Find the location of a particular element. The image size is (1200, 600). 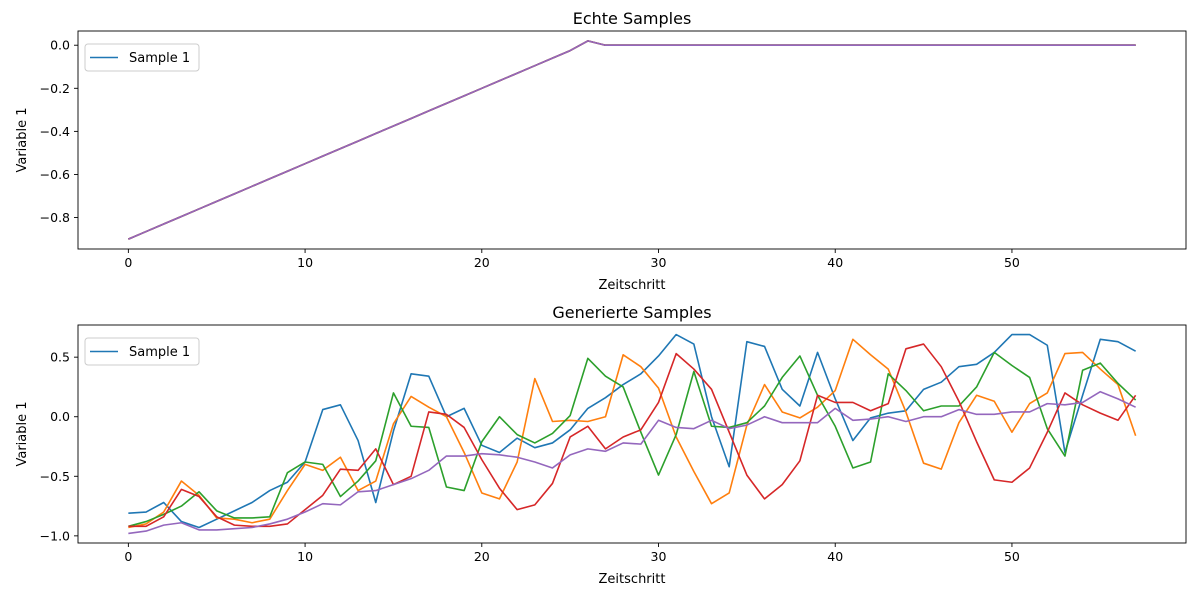

y-tick-label: −0.6 is located at coordinates (55, 174).